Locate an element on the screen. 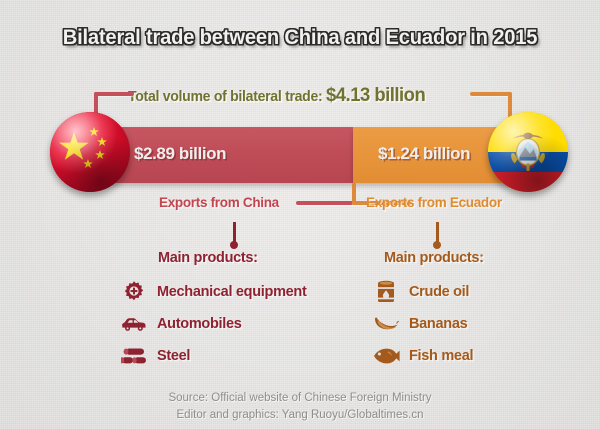 The image size is (600, 429). bar-segment-china is located at coordinates (222, 155).